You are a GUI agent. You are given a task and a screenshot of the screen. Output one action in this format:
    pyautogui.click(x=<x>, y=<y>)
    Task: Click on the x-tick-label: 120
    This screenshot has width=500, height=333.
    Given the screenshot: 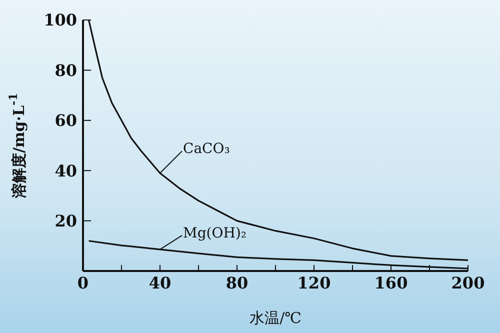 What is the action you would take?
    pyautogui.click(x=314, y=282)
    